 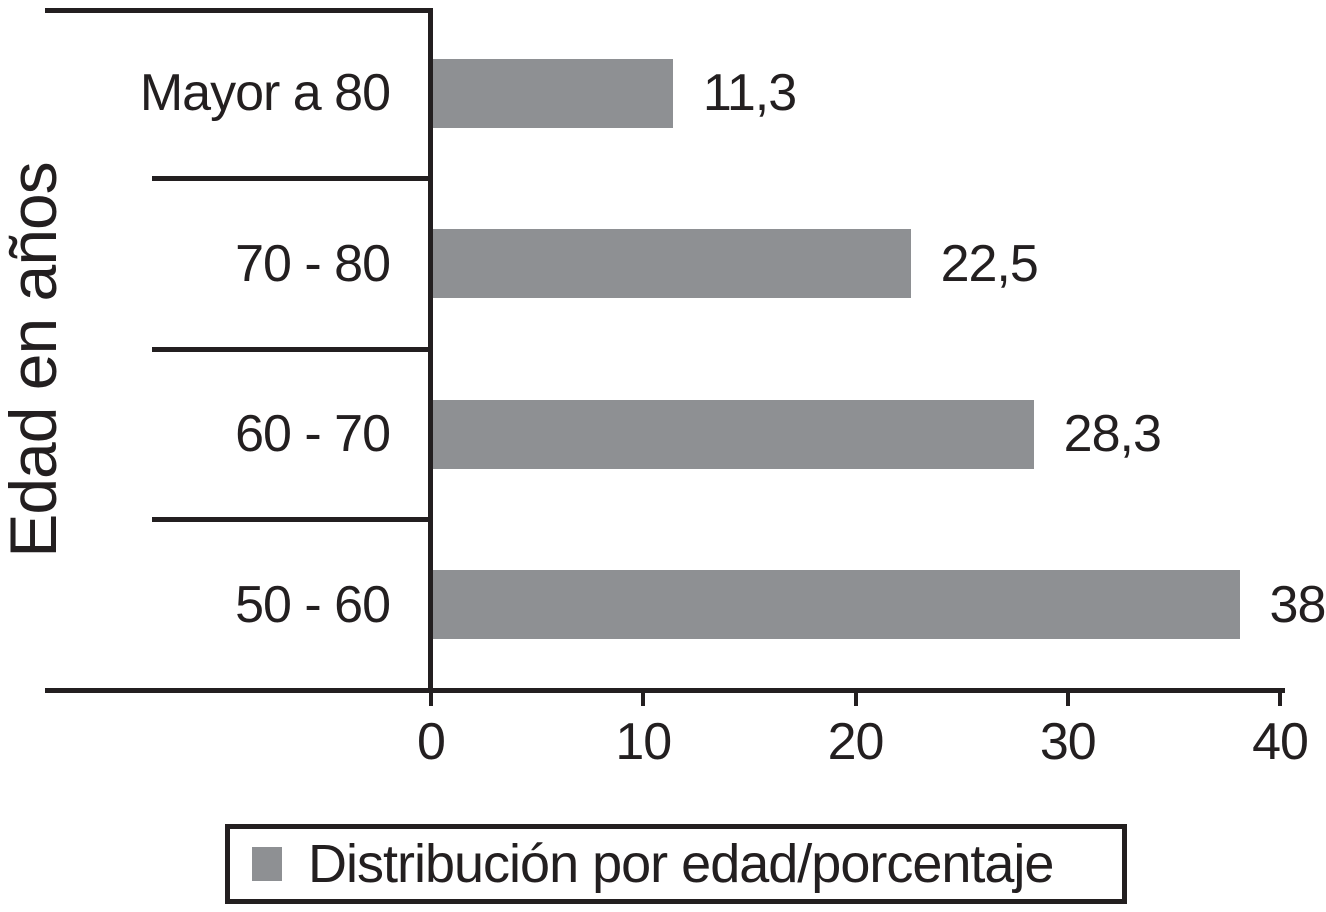 I want to click on legend: Distribución por edad/porcentaje, so click(x=676, y=864).